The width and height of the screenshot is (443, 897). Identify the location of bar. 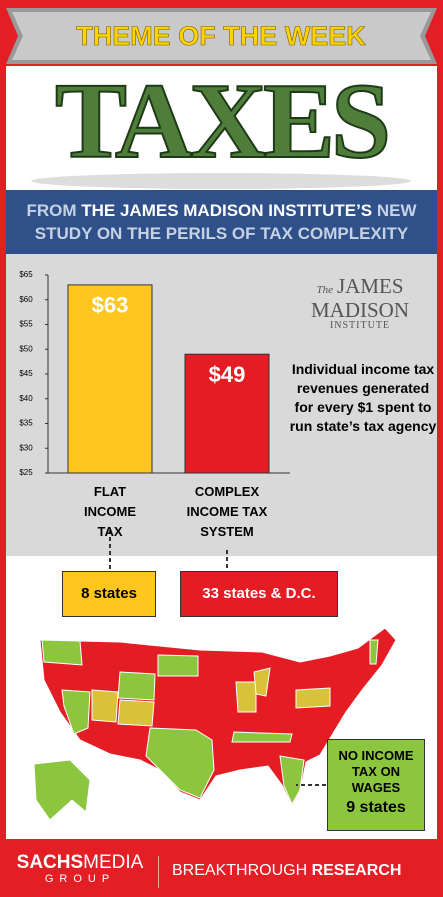
(110, 379).